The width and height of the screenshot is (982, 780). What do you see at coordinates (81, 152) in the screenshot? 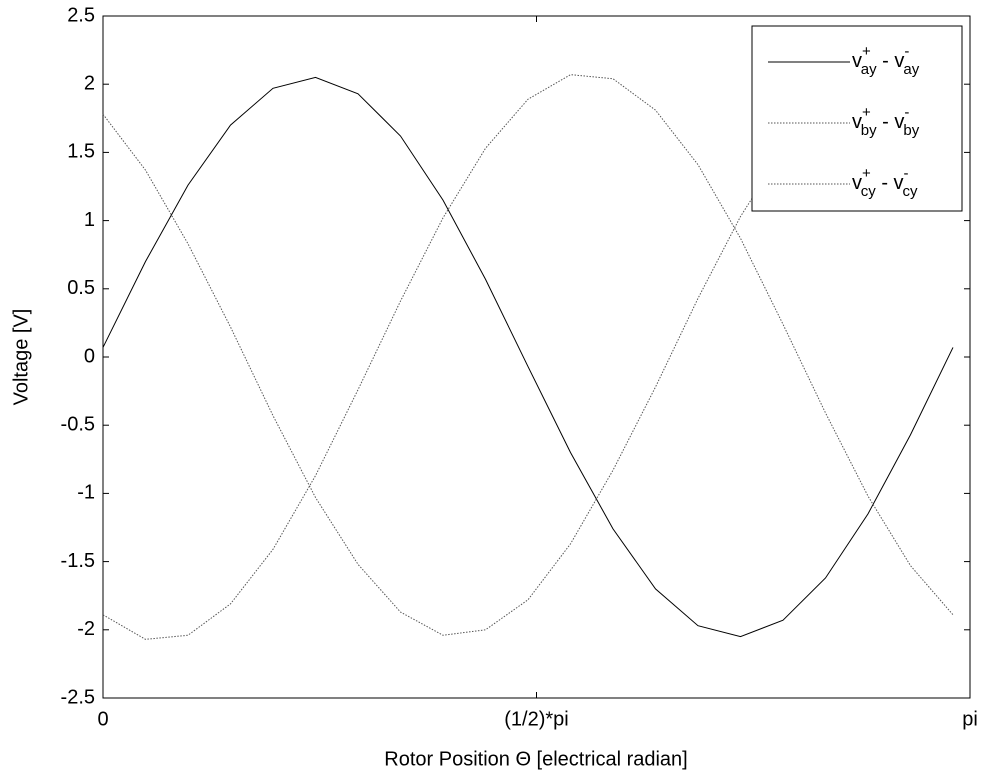
I see `y-tick-label: 1.5` at bounding box center [81, 152].